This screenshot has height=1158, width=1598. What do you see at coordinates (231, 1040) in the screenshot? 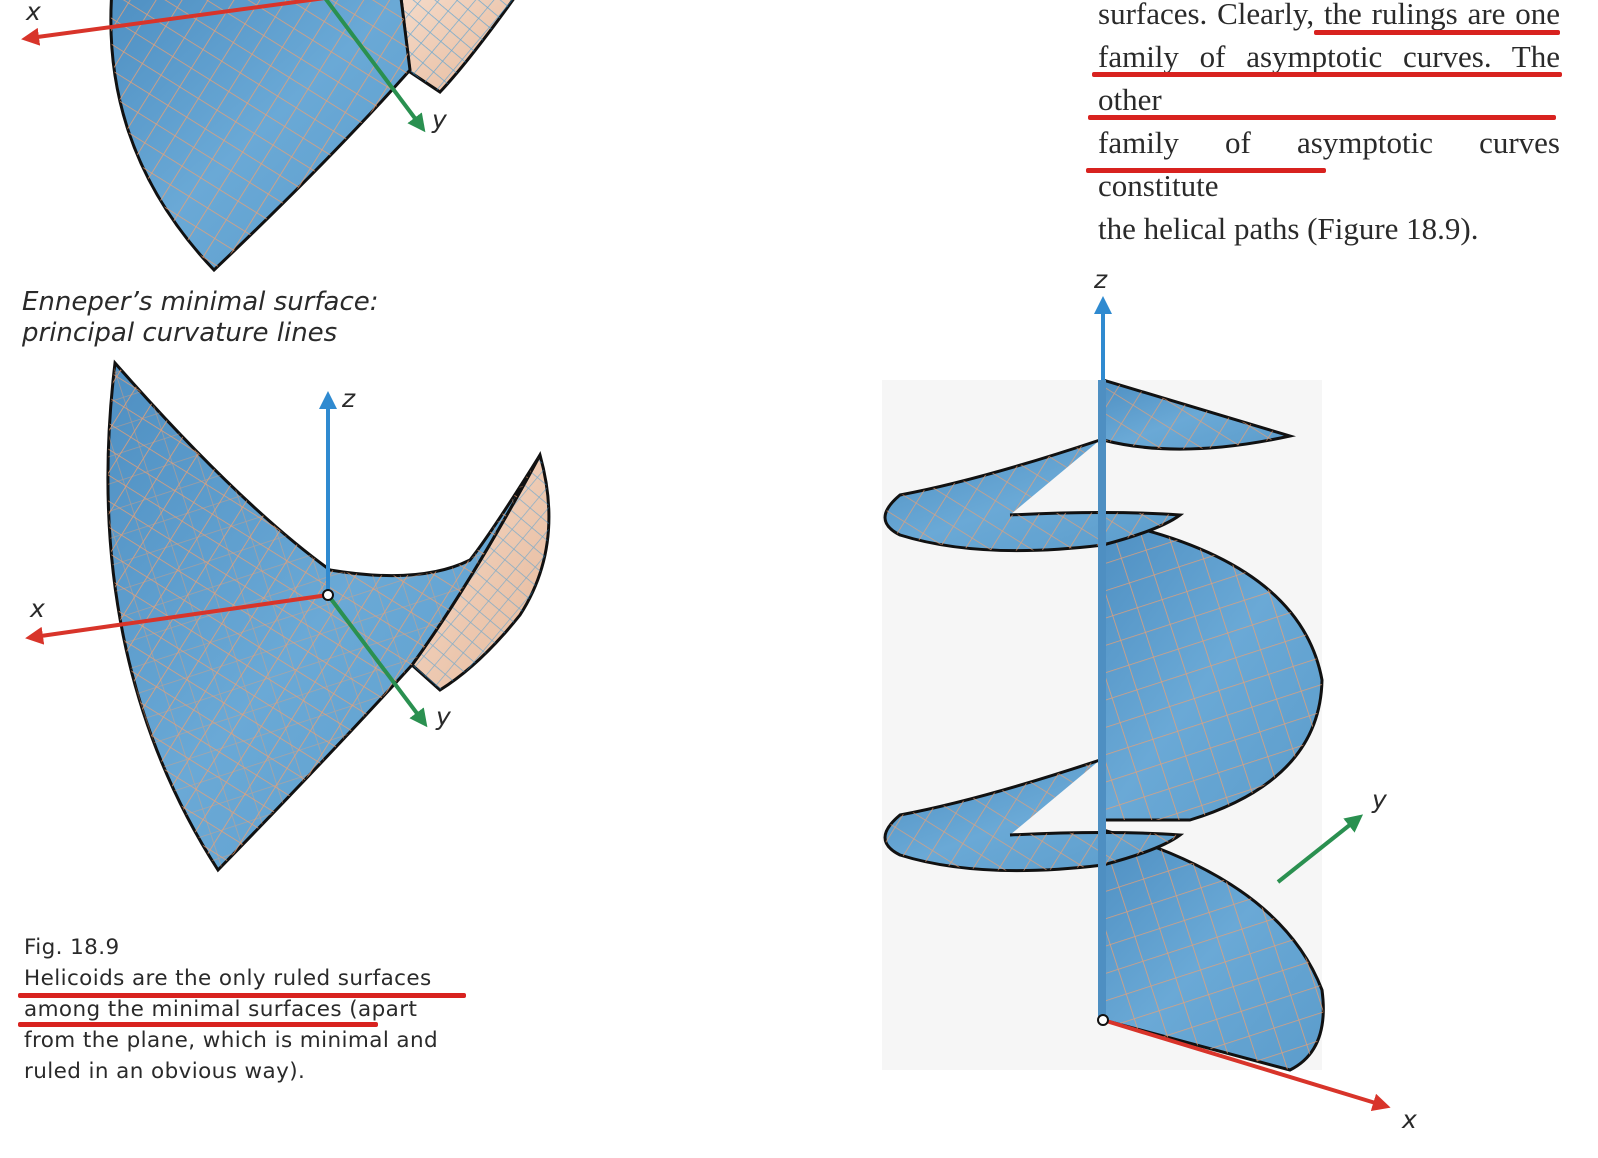
I see `caption-line: from the plane, which is minimal and` at bounding box center [231, 1040].